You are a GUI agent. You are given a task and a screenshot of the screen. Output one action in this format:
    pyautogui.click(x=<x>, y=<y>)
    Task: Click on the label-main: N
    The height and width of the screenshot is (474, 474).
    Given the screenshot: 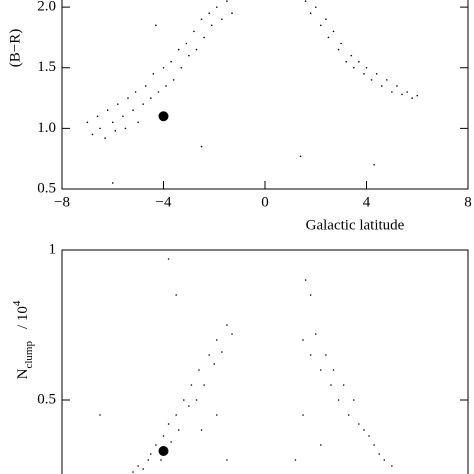 What is the action you would take?
    pyautogui.click(x=23, y=373)
    